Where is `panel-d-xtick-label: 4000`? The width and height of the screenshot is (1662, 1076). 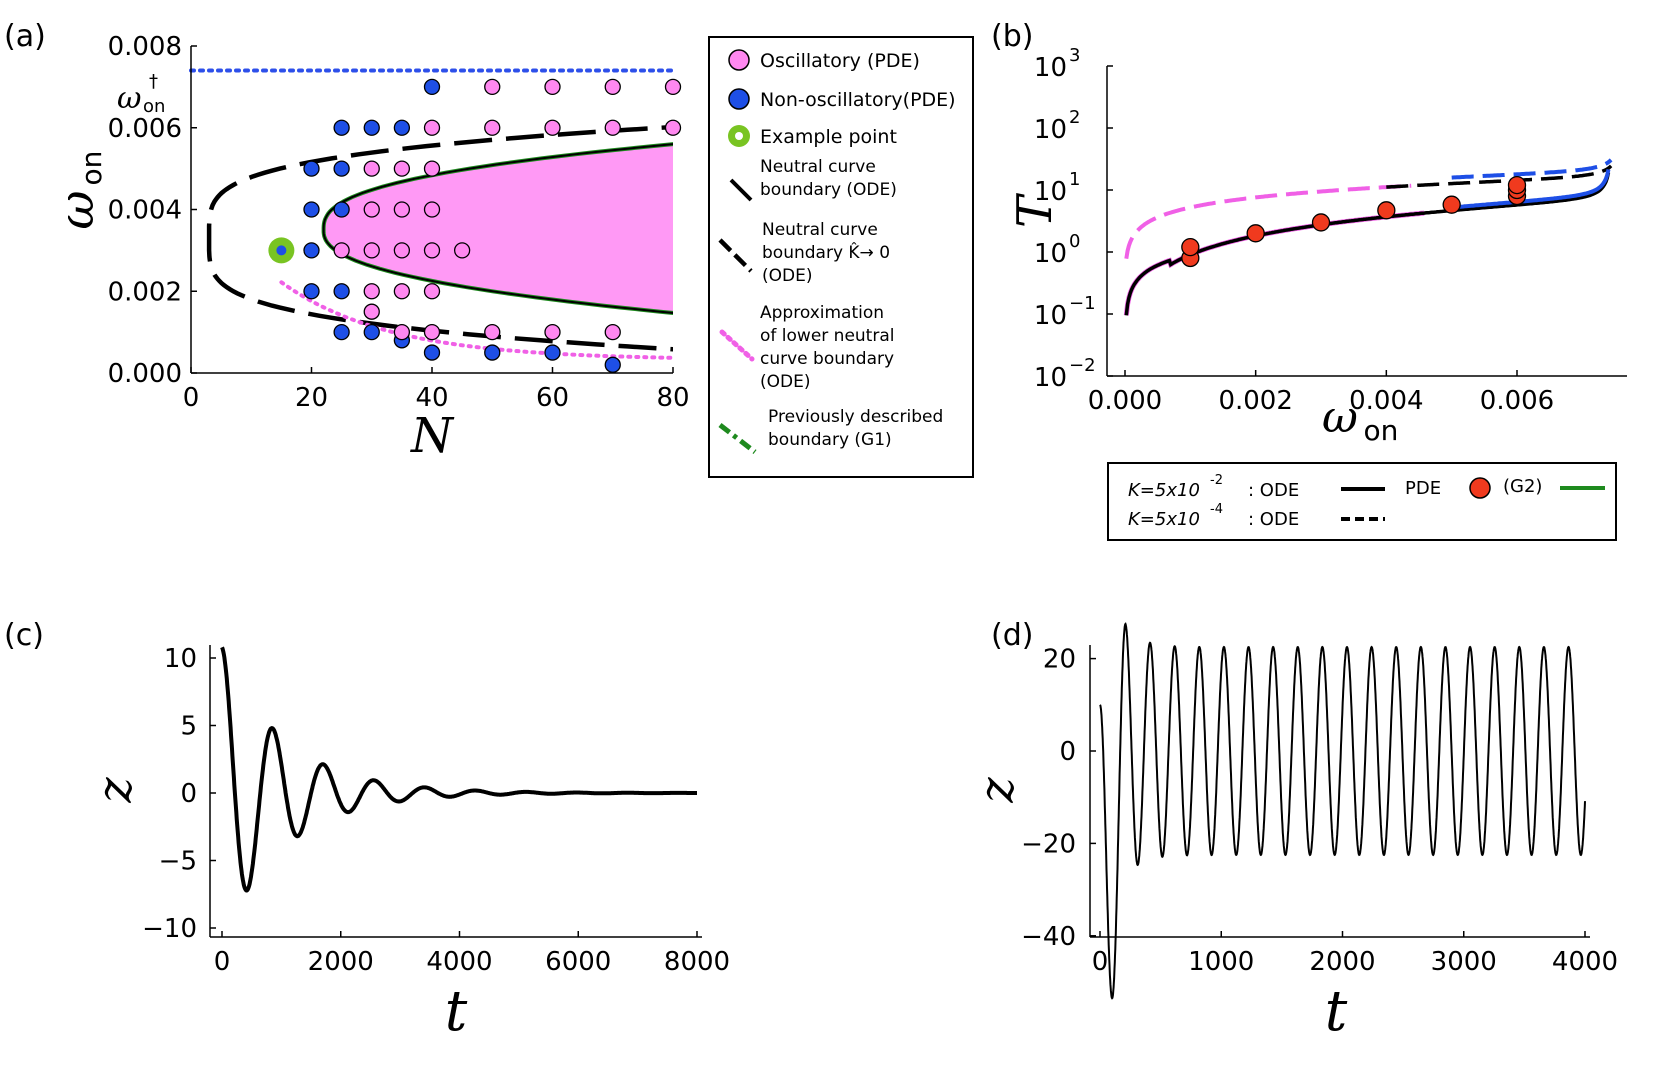
panel-d-xtick-label: 4000 is located at coordinates (1585, 962).